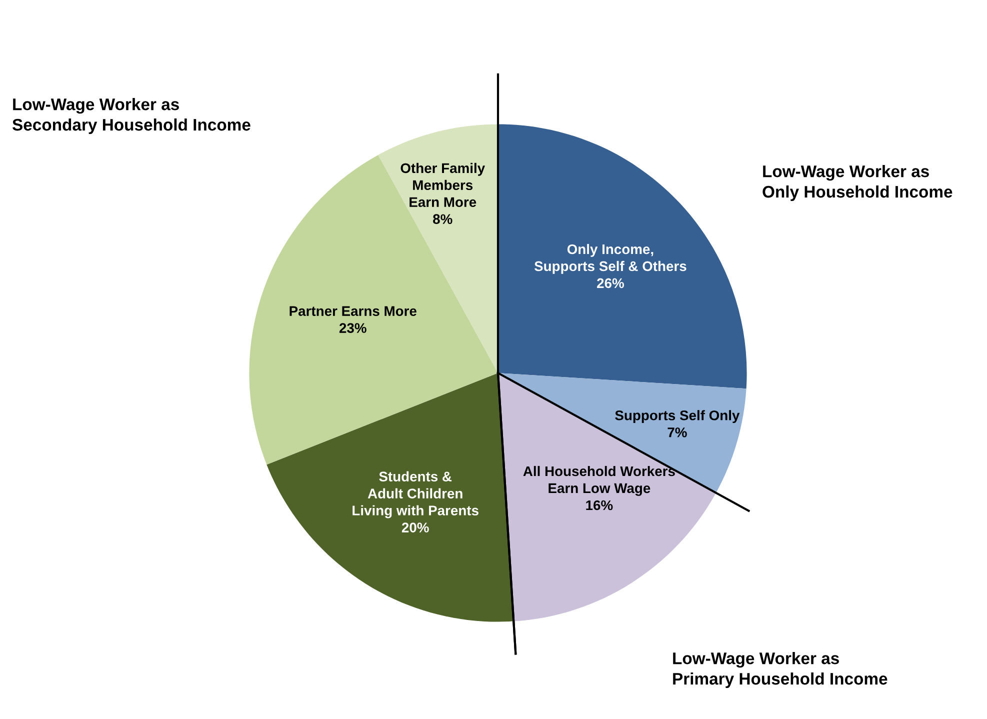  I want to click on data-label: 16%, so click(599, 505).